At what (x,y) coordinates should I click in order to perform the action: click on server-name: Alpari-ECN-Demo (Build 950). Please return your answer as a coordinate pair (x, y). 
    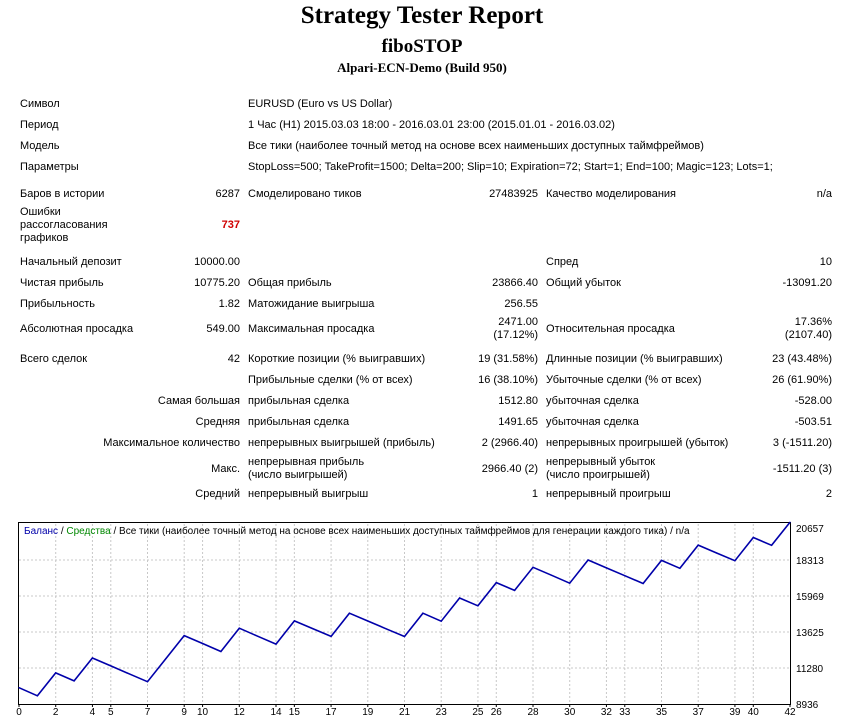
    Looking at the image, I should click on (422, 67).